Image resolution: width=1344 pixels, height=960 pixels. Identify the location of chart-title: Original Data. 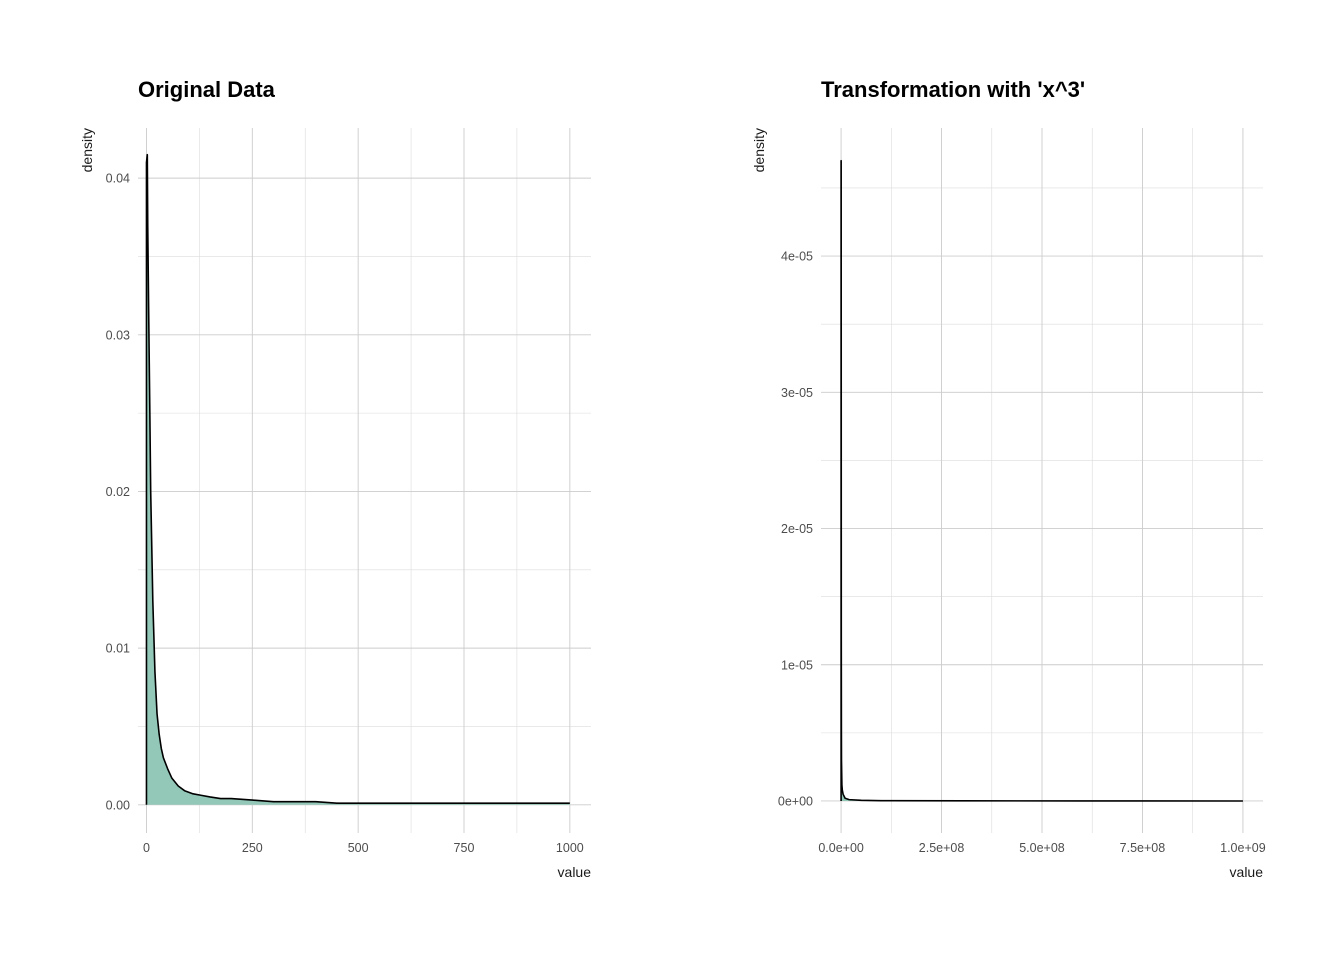
(207, 89).